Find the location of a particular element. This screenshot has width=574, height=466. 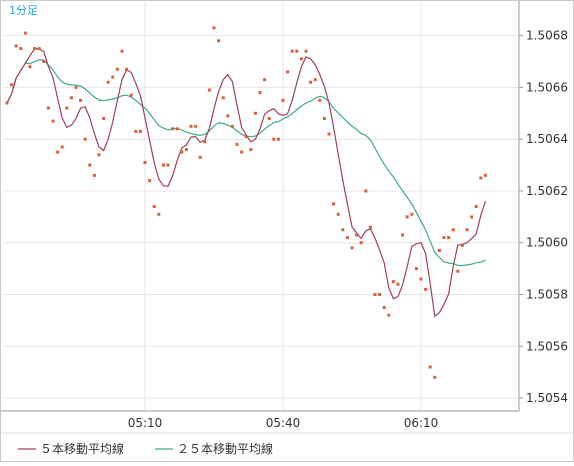

y-tick-label: 1.5062 is located at coordinates (547, 191).